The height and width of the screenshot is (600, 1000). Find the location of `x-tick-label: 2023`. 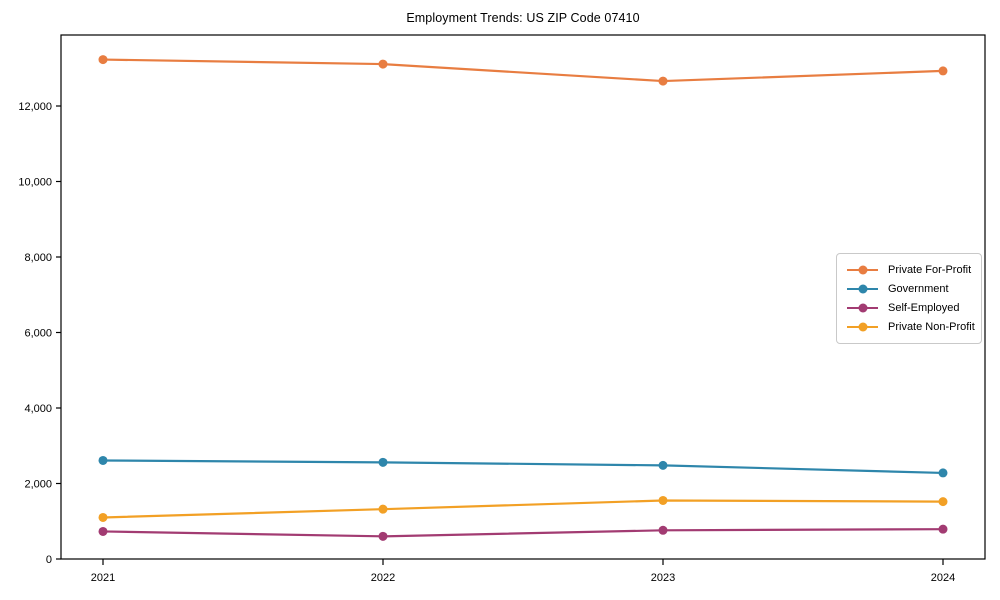

x-tick-label: 2023 is located at coordinates (663, 578).